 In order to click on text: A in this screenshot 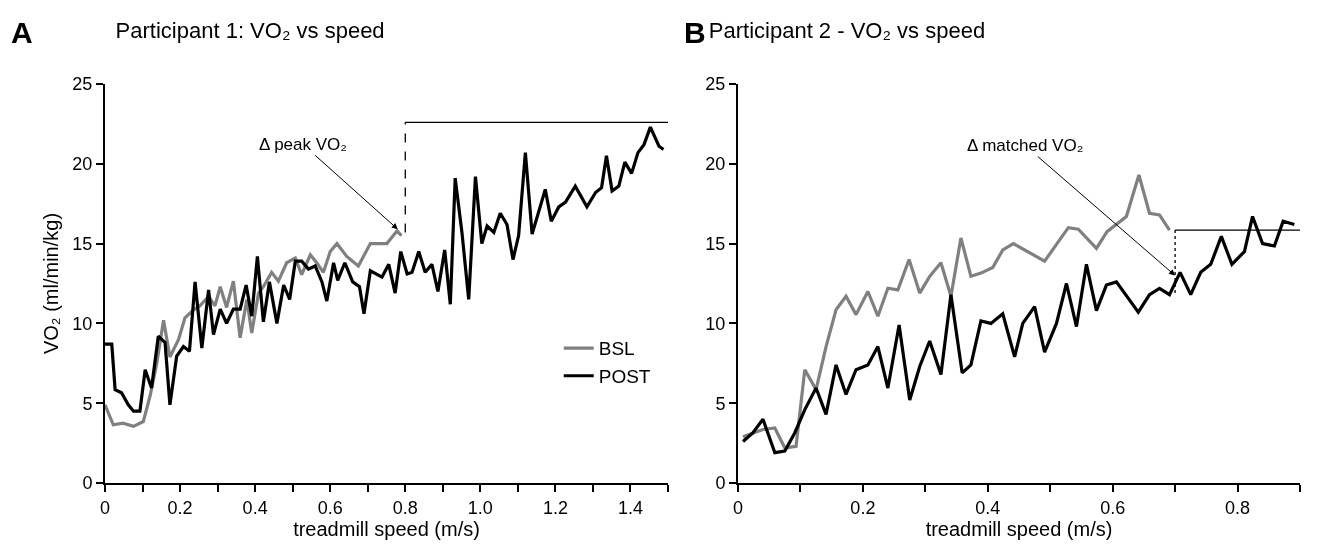, I will do `click(22, 32)`.